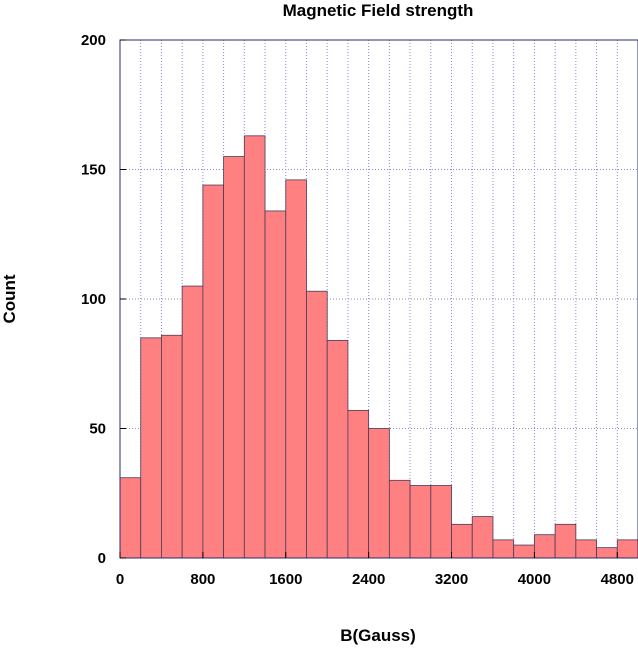 Image resolution: width=638 pixels, height=651 pixels. What do you see at coordinates (368, 579) in the screenshot?
I see `x-tick-label: 2400` at bounding box center [368, 579].